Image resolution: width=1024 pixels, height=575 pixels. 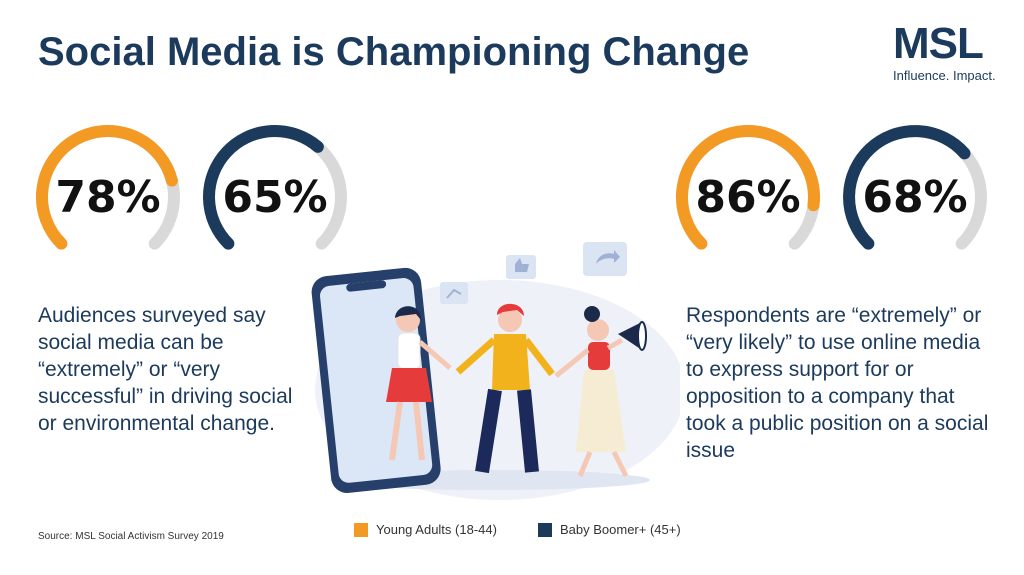 I want to click on woman-red-skirt, so click(x=419, y=383).